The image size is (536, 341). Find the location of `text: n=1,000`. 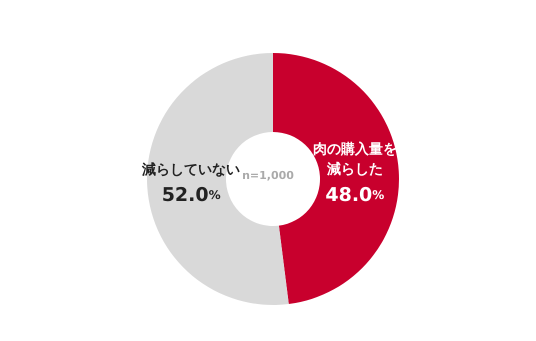

text: n=1,000 is located at coordinates (268, 175).